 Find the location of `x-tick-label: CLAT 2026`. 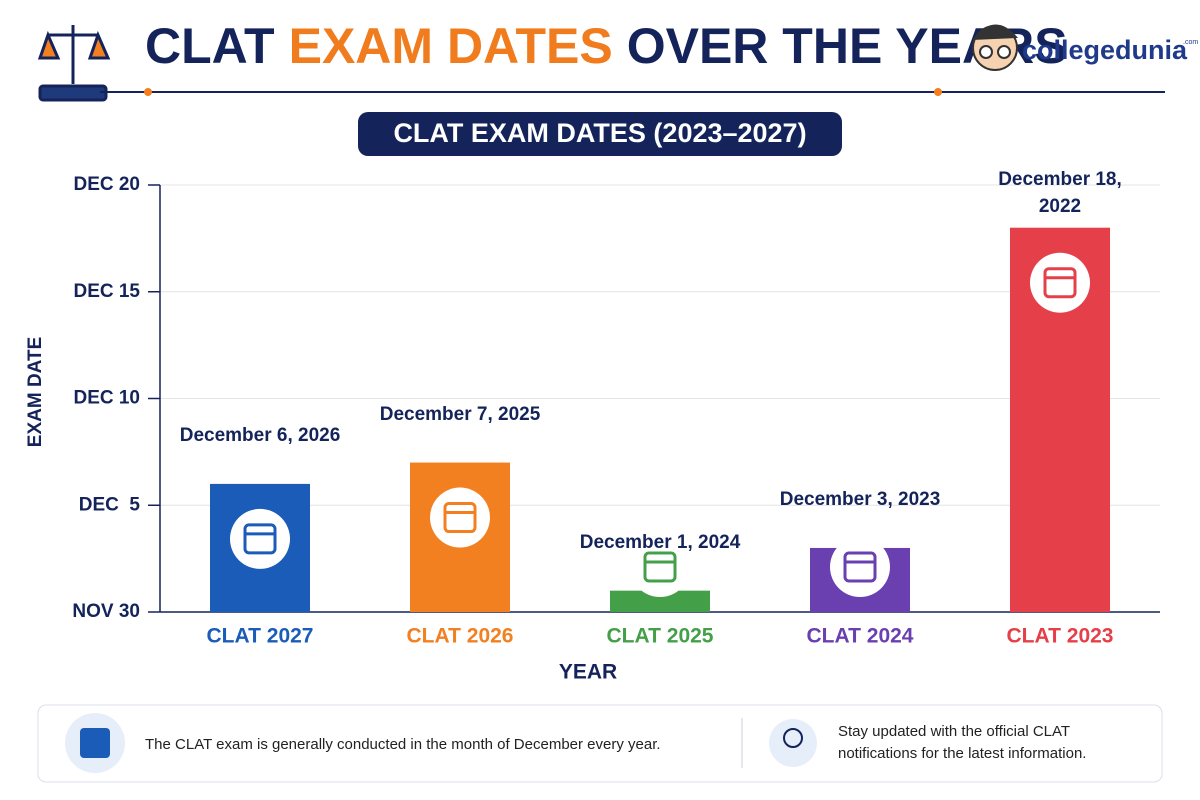

x-tick-label: CLAT 2026 is located at coordinates (460, 636).